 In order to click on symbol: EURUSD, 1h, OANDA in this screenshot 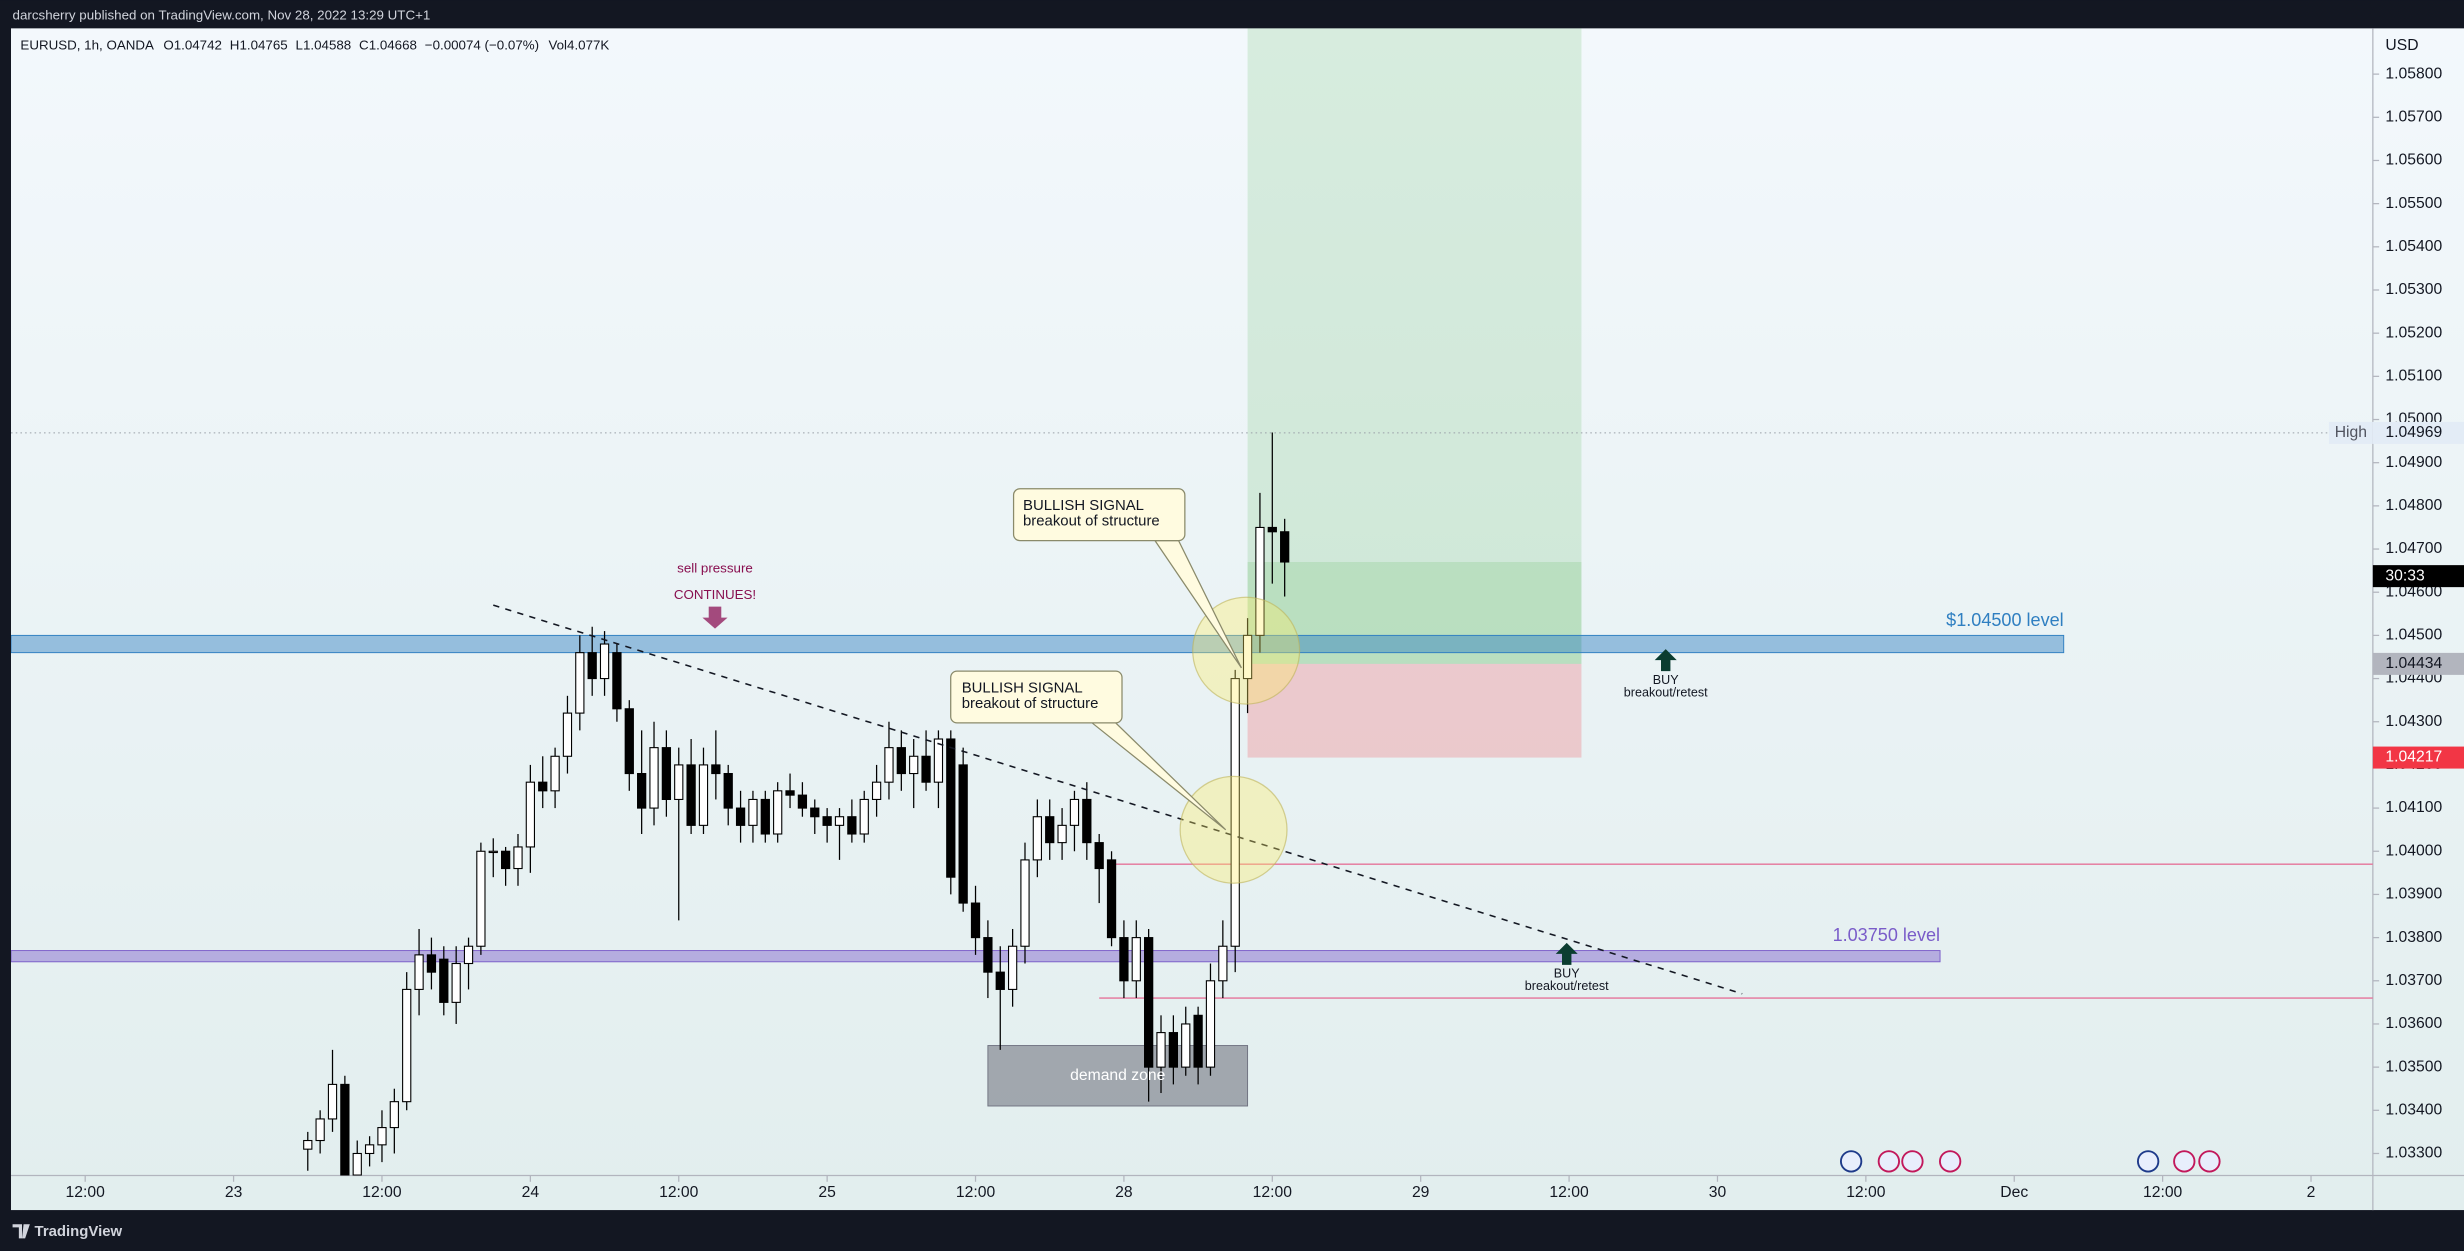, I will do `click(87, 44)`.